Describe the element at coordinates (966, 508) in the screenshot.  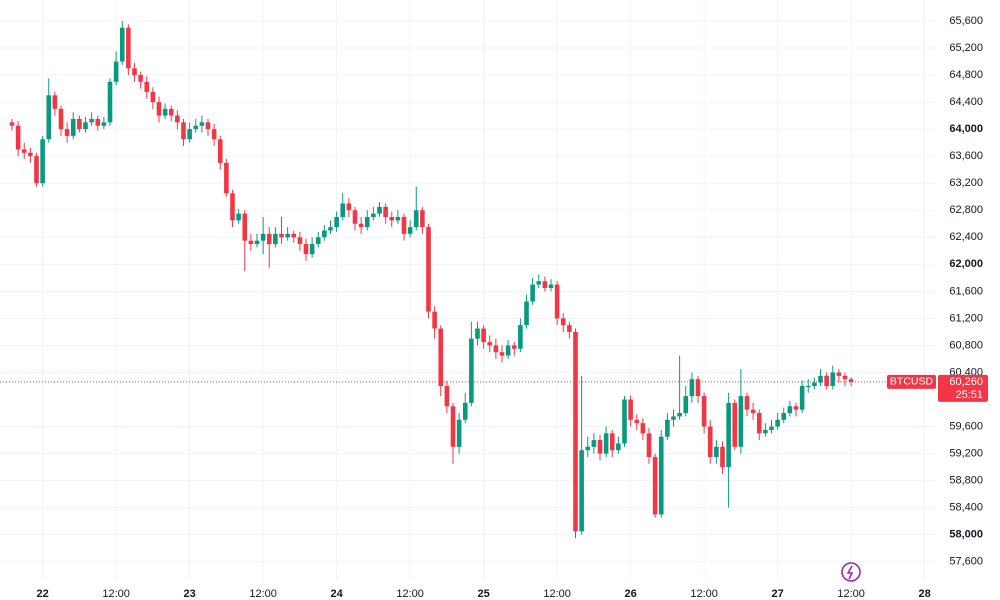
I see `y-tick-label: 58,400` at that location.